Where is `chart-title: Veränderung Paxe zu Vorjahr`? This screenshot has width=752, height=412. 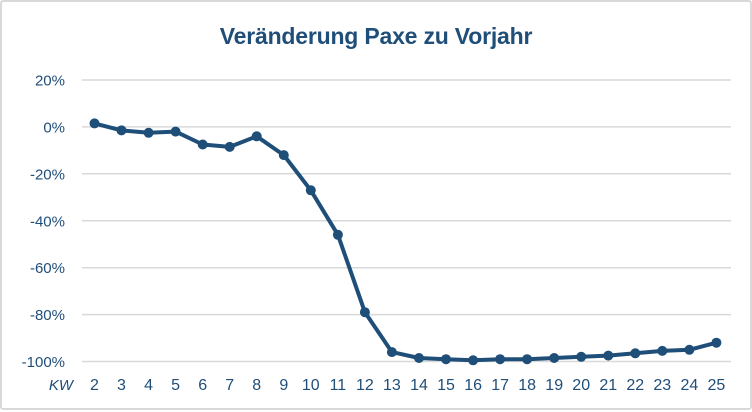
chart-title: Veränderung Paxe zu Vorjahr is located at coordinates (376, 36).